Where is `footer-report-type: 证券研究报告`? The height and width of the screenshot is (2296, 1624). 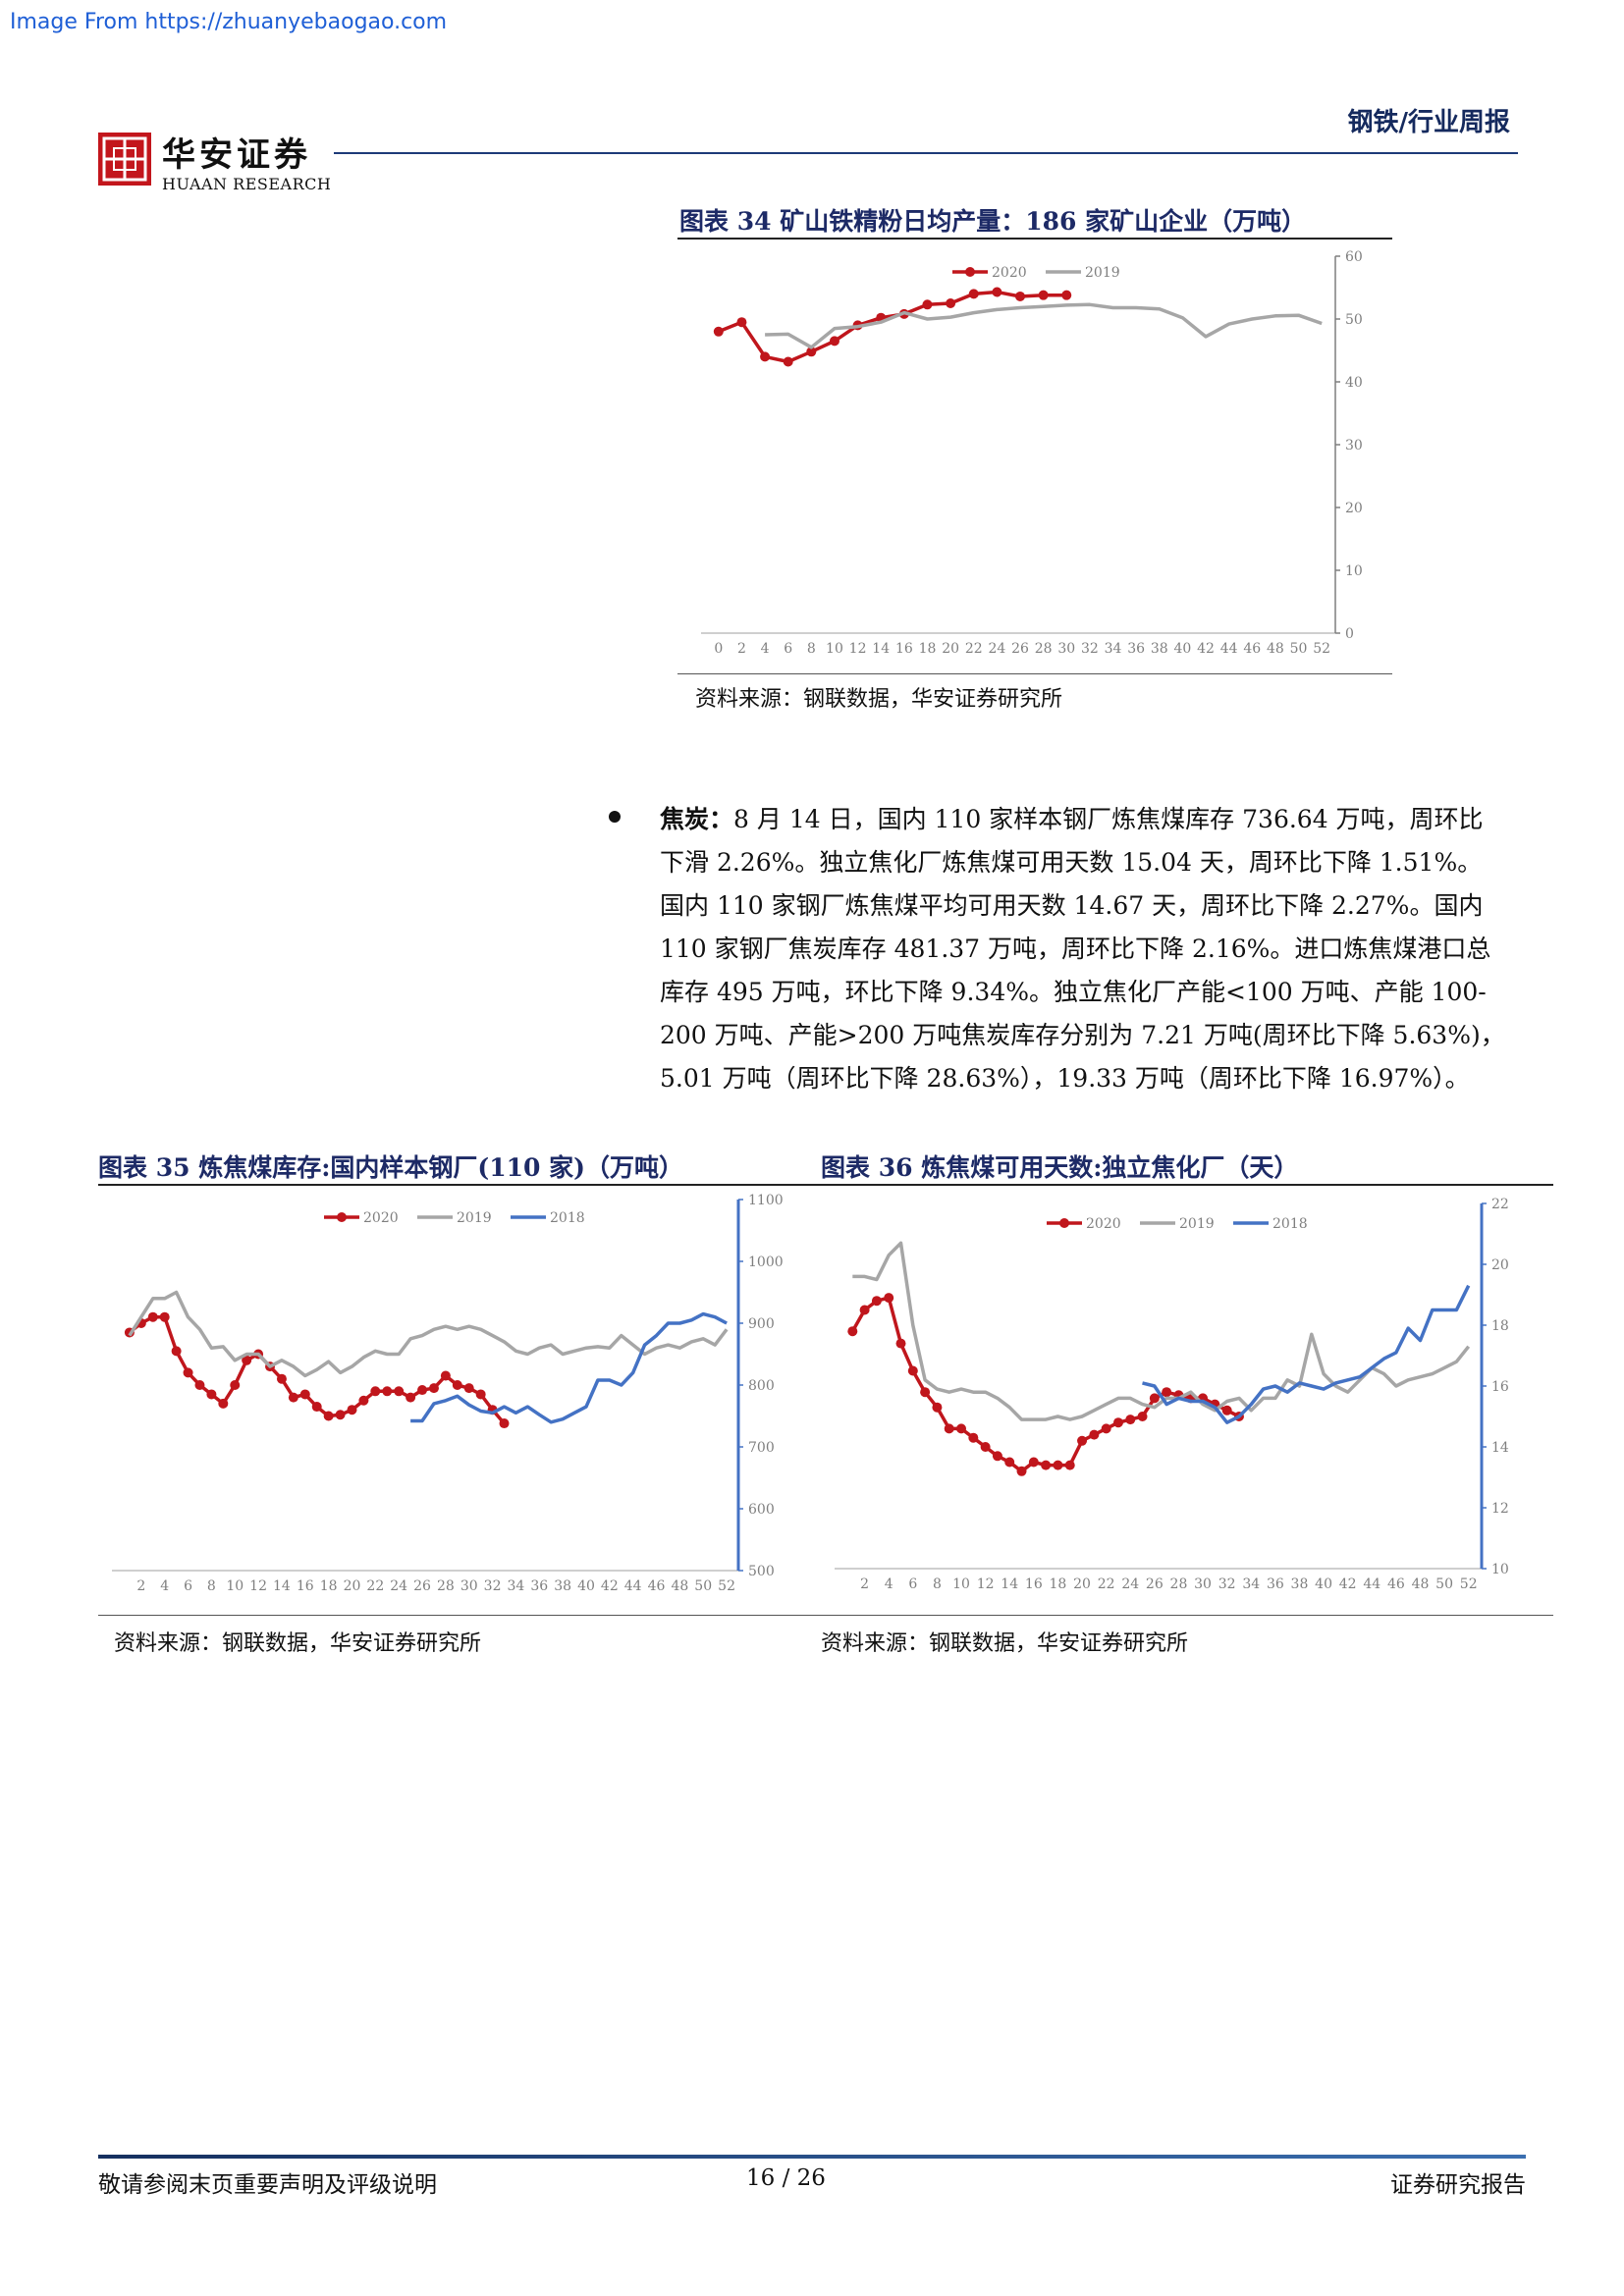 footer-report-type: 证券研究报告 is located at coordinates (1458, 2185).